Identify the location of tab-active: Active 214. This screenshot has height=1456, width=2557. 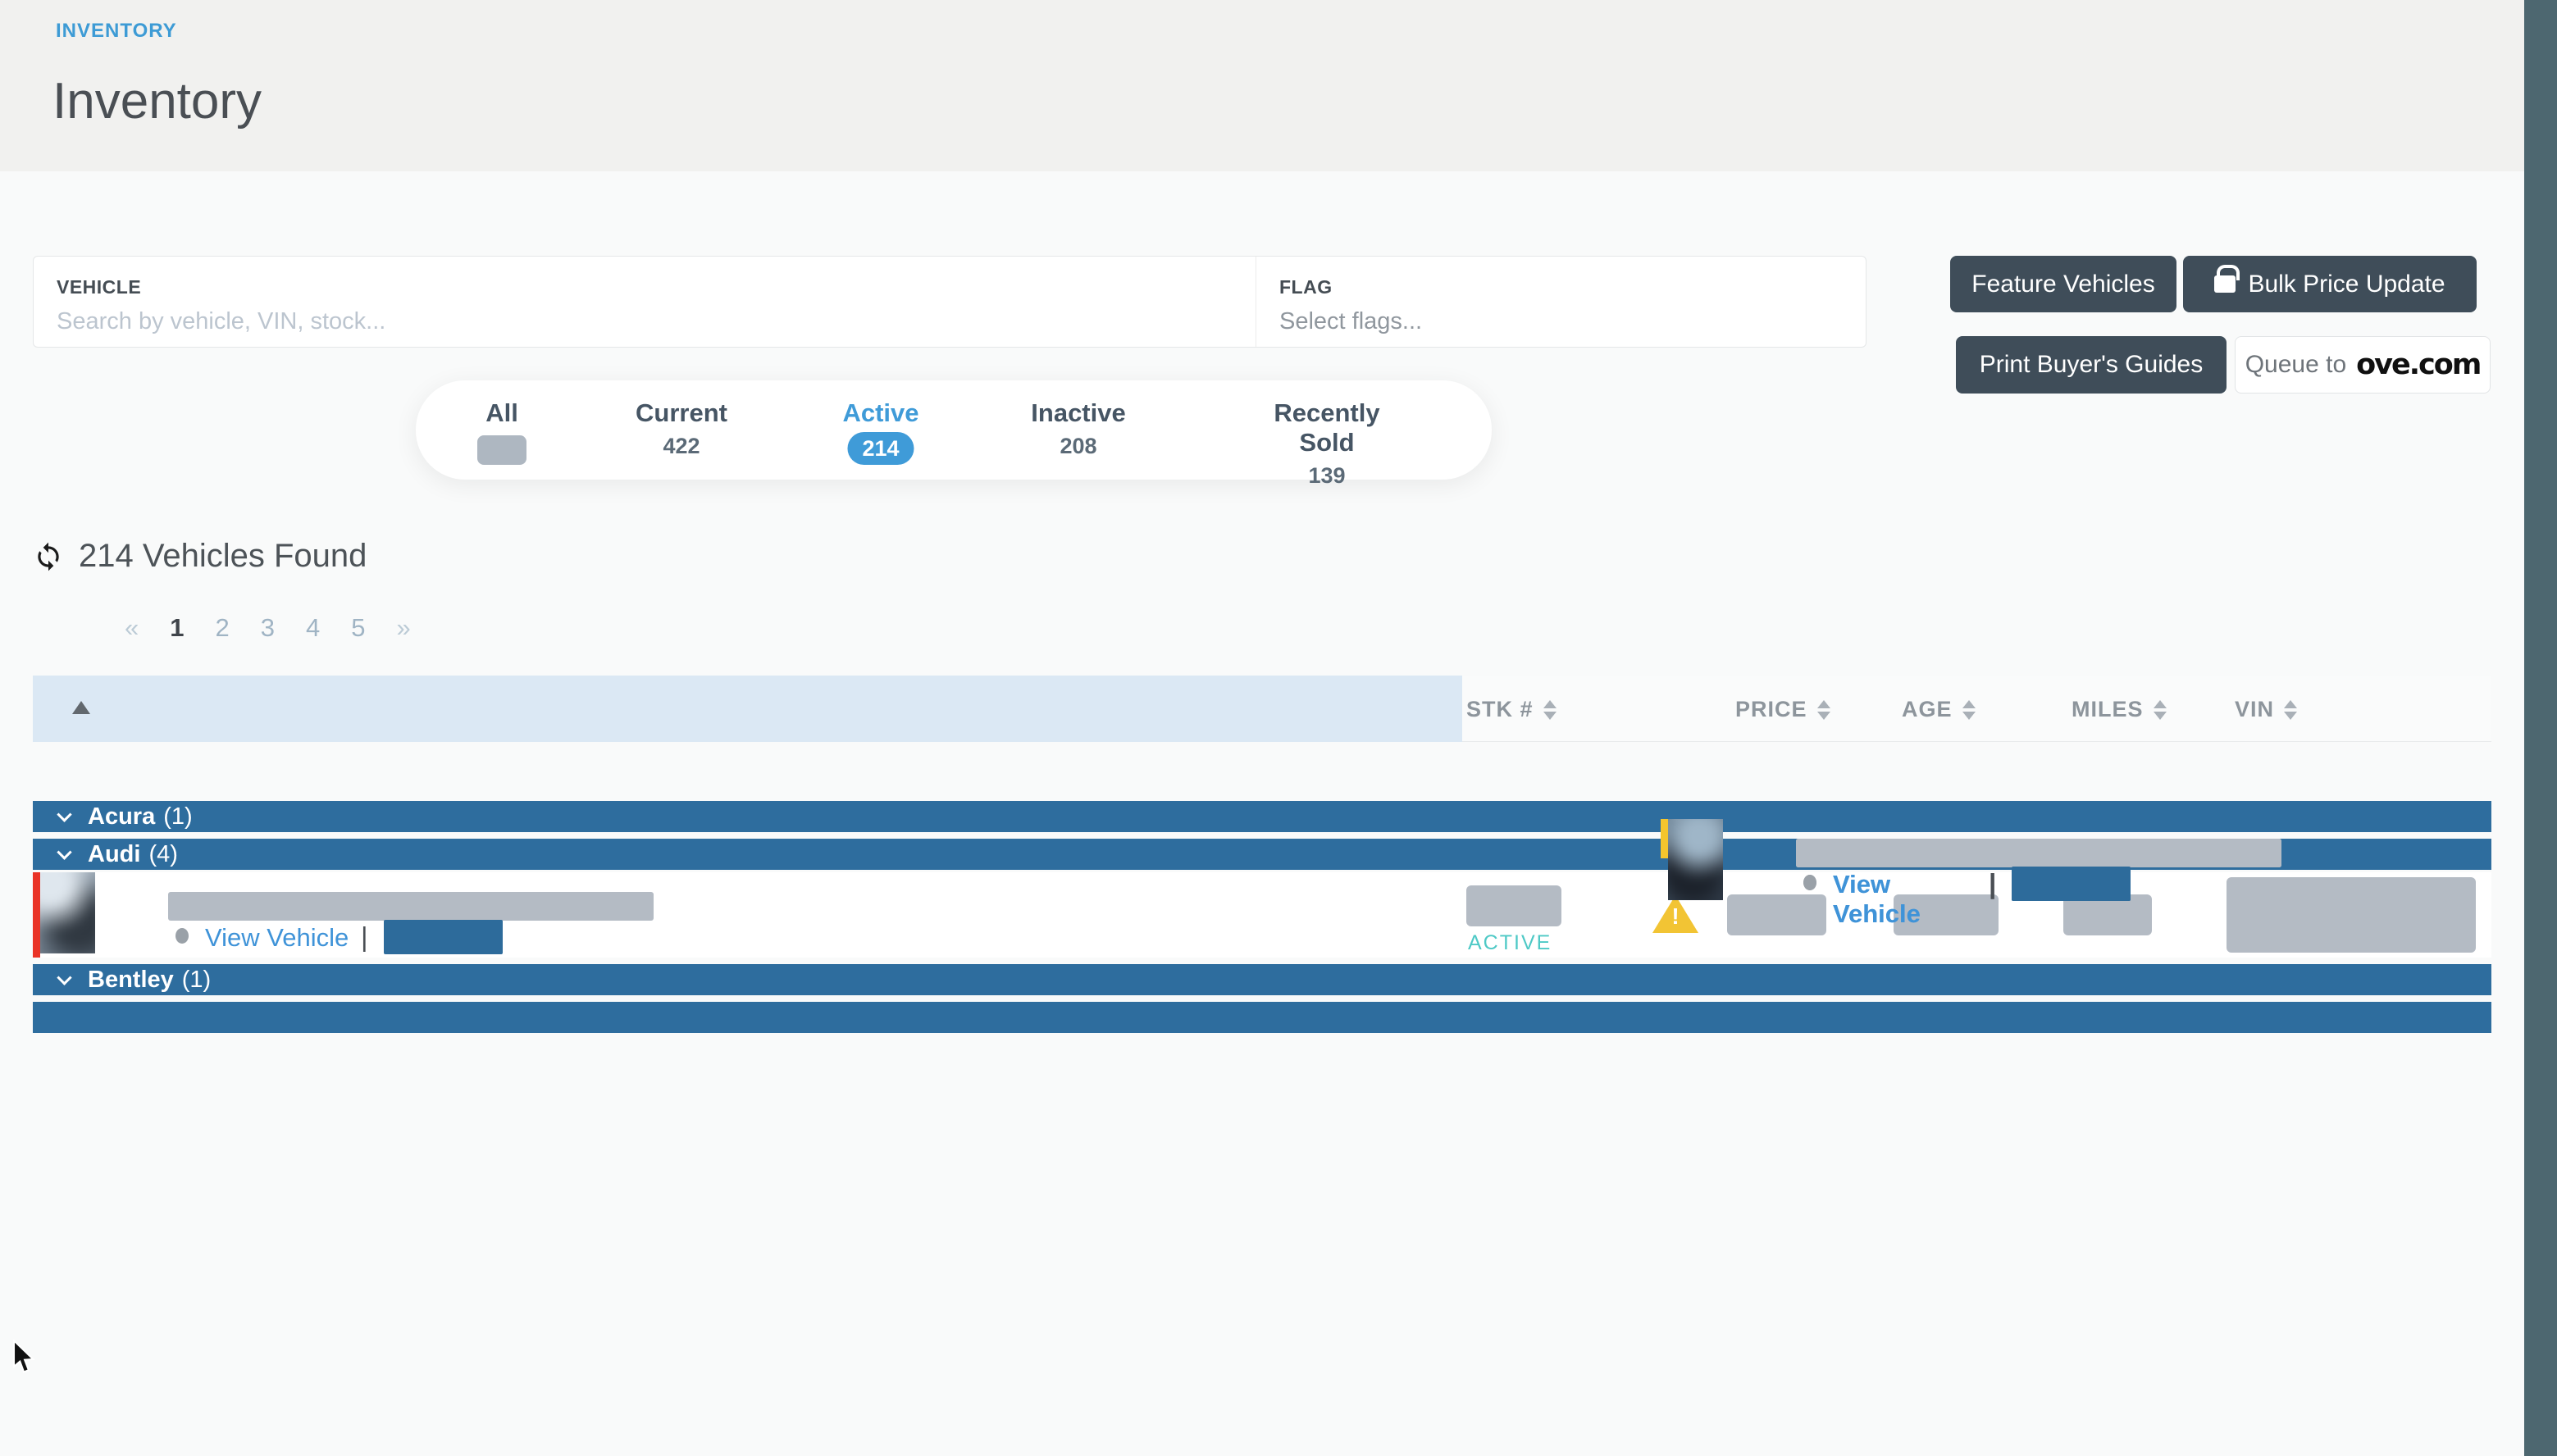
(880, 431).